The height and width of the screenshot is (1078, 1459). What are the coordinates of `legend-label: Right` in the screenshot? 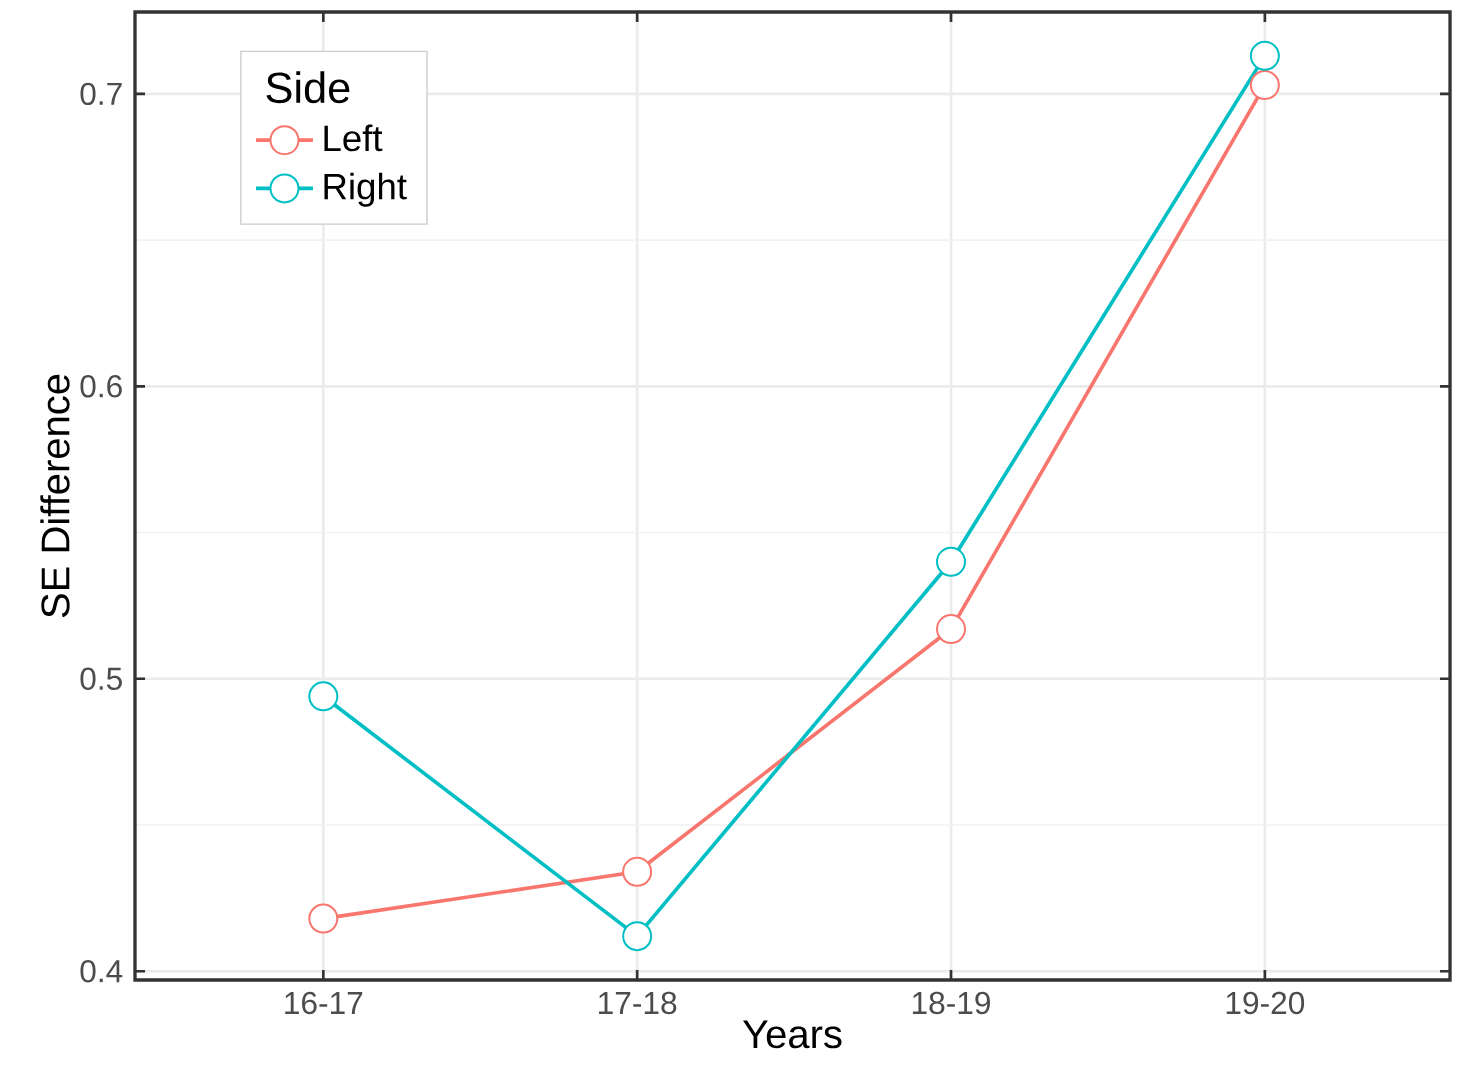 It's located at (365, 189).